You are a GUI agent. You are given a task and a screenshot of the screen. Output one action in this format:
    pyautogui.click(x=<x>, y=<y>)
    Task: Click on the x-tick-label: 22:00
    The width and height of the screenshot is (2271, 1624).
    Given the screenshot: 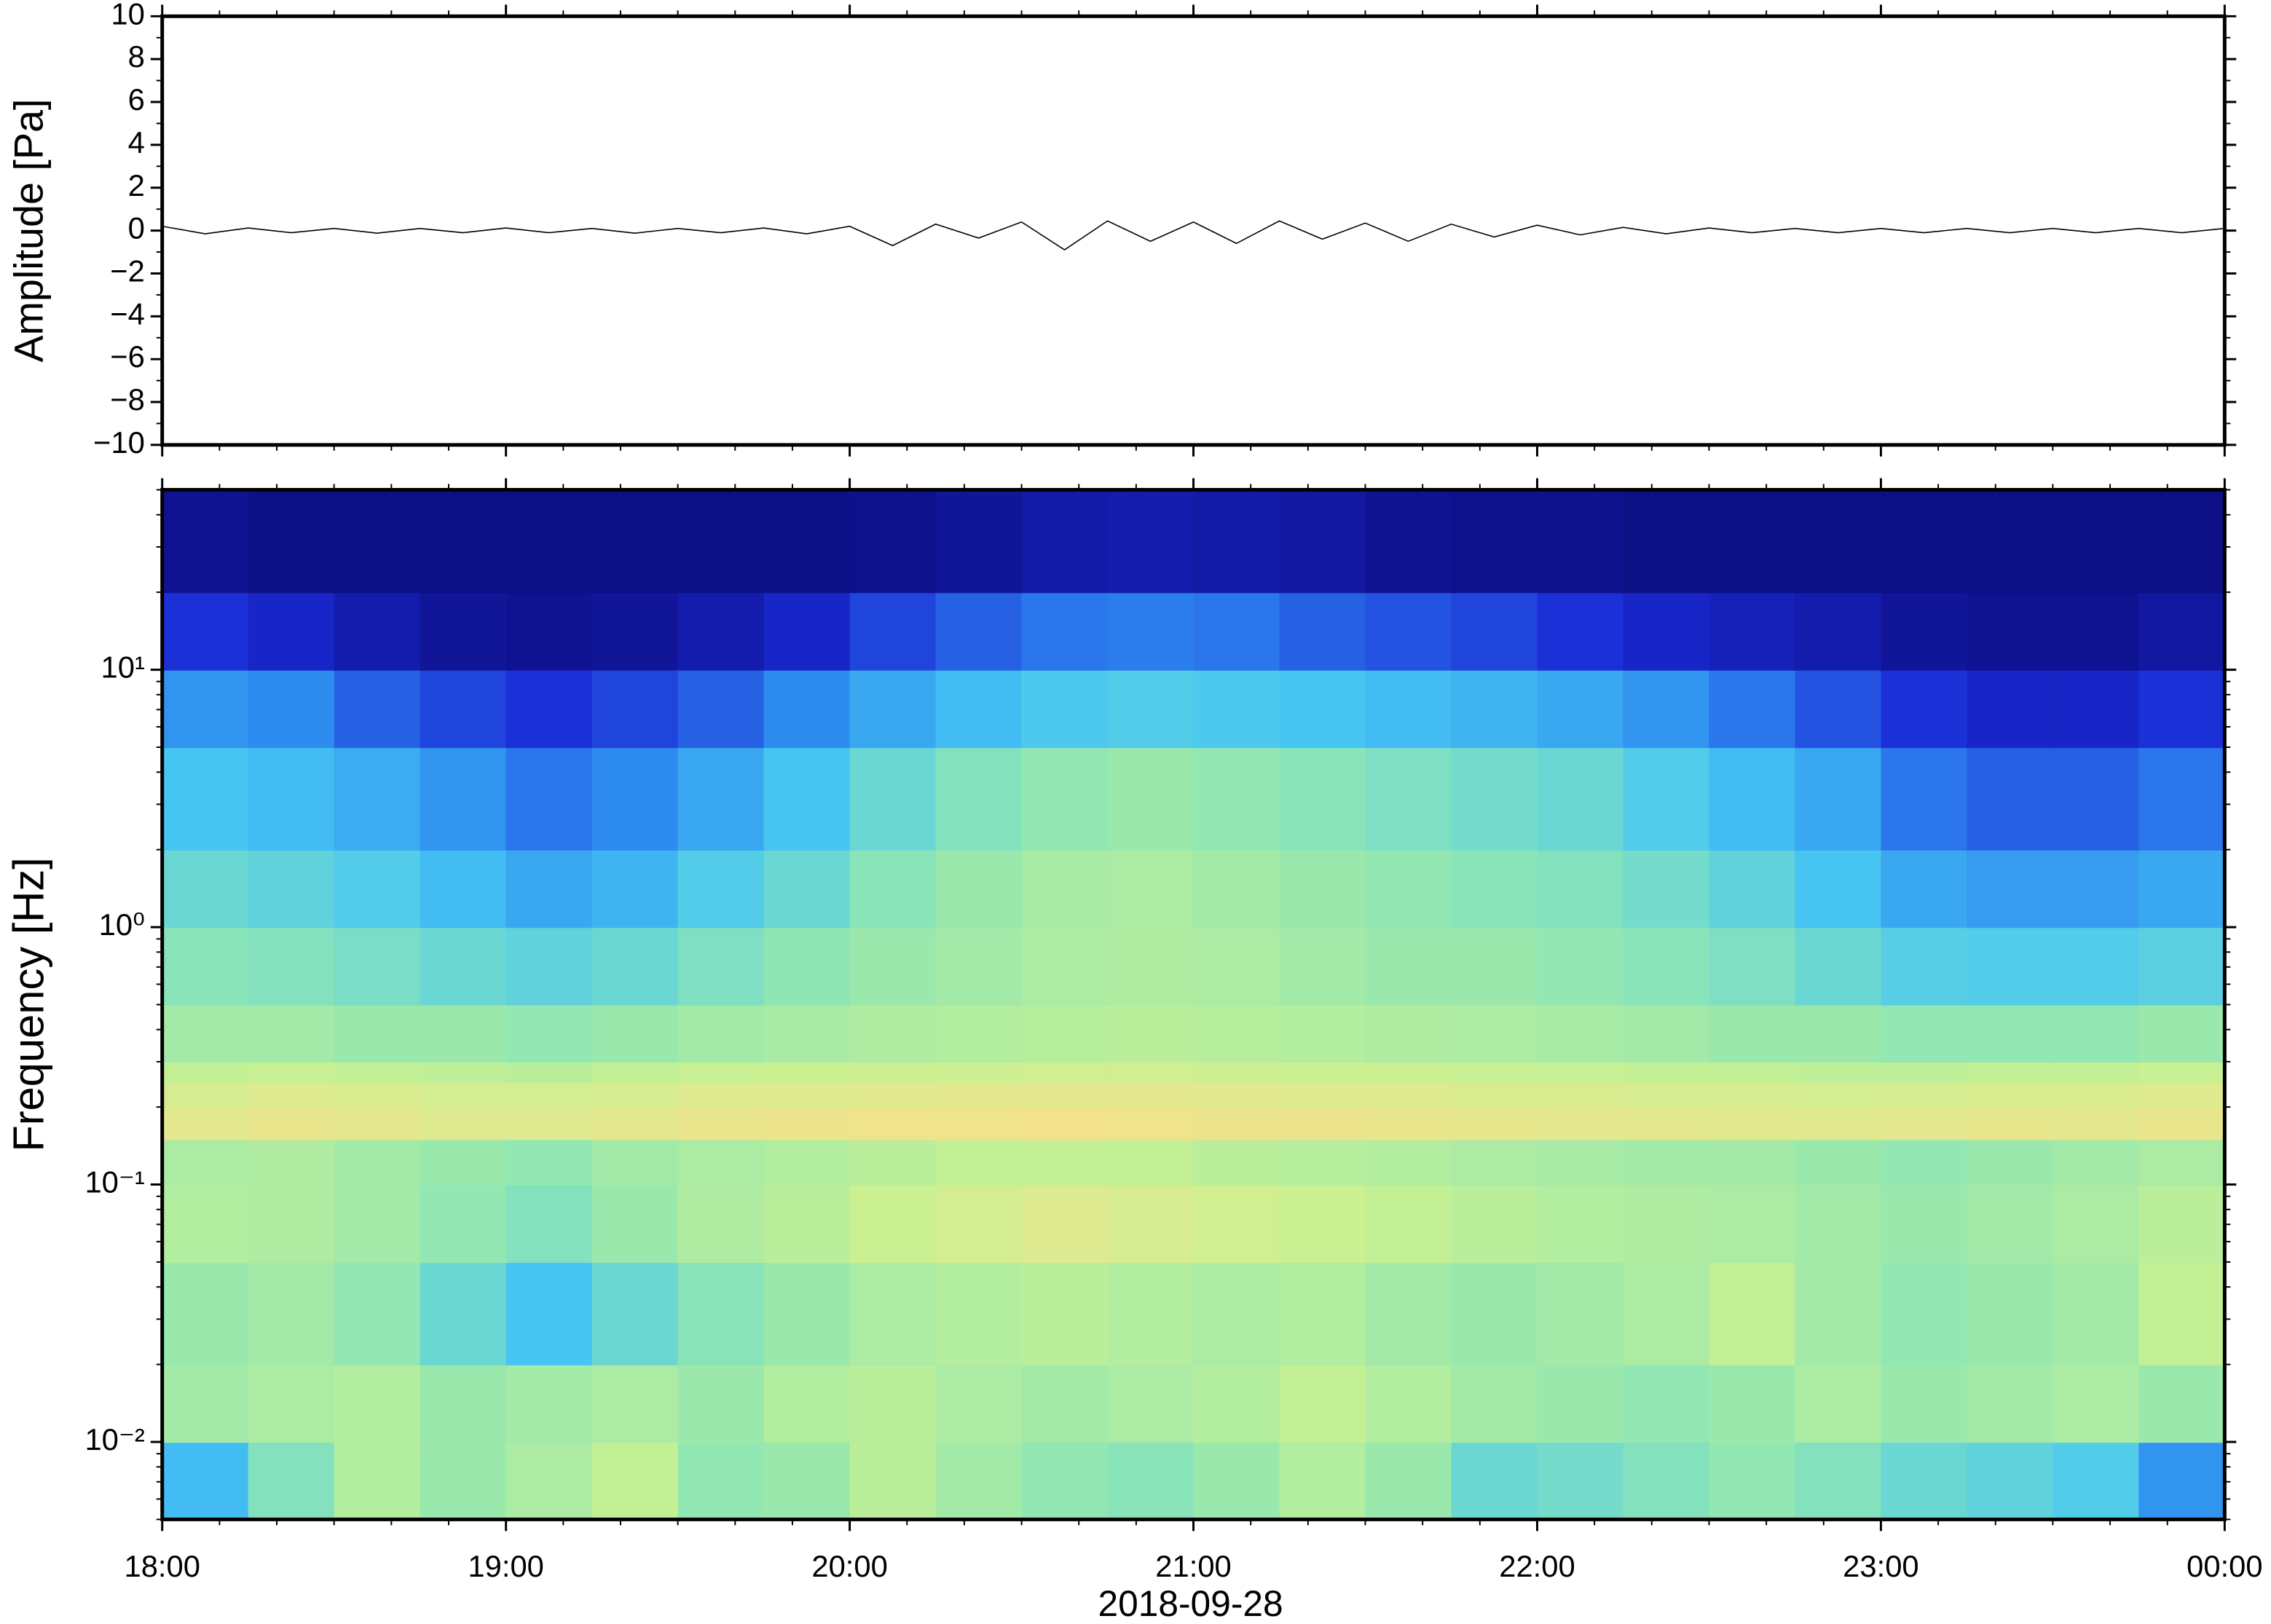 What is the action you would take?
    pyautogui.click(x=1537, y=1566)
    